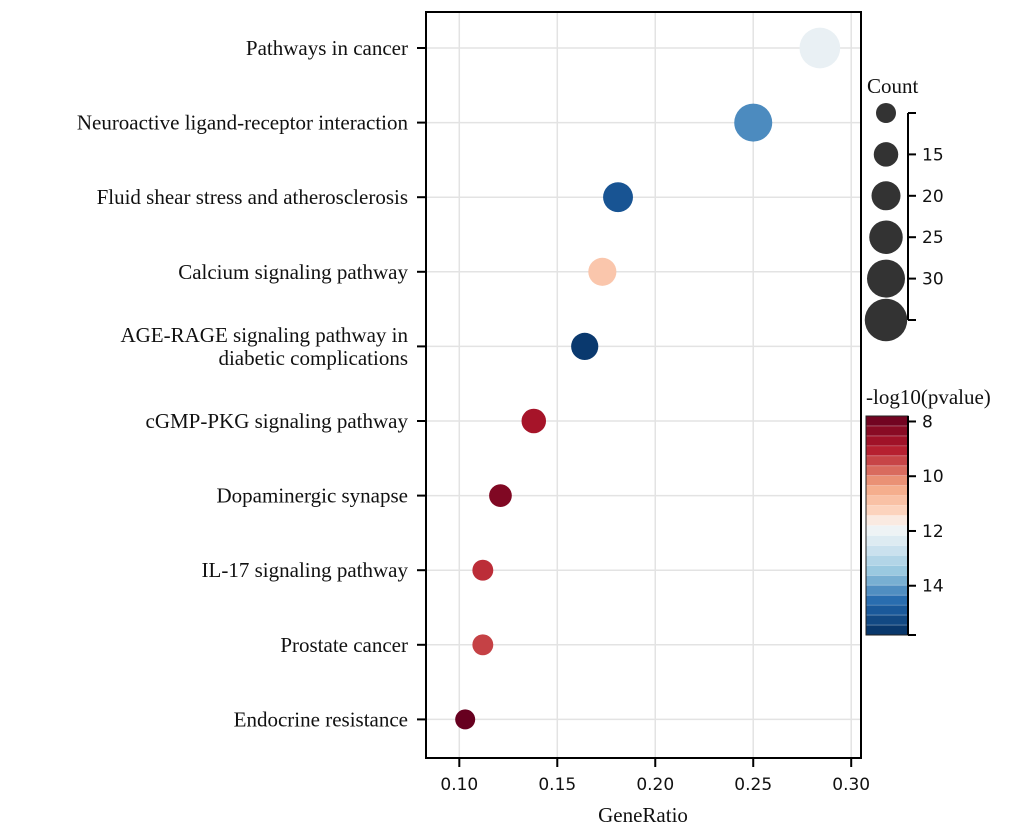 This screenshot has height=831, width=1026. I want to click on size-legend: Count 15 20 25 30, so click(904, 208).